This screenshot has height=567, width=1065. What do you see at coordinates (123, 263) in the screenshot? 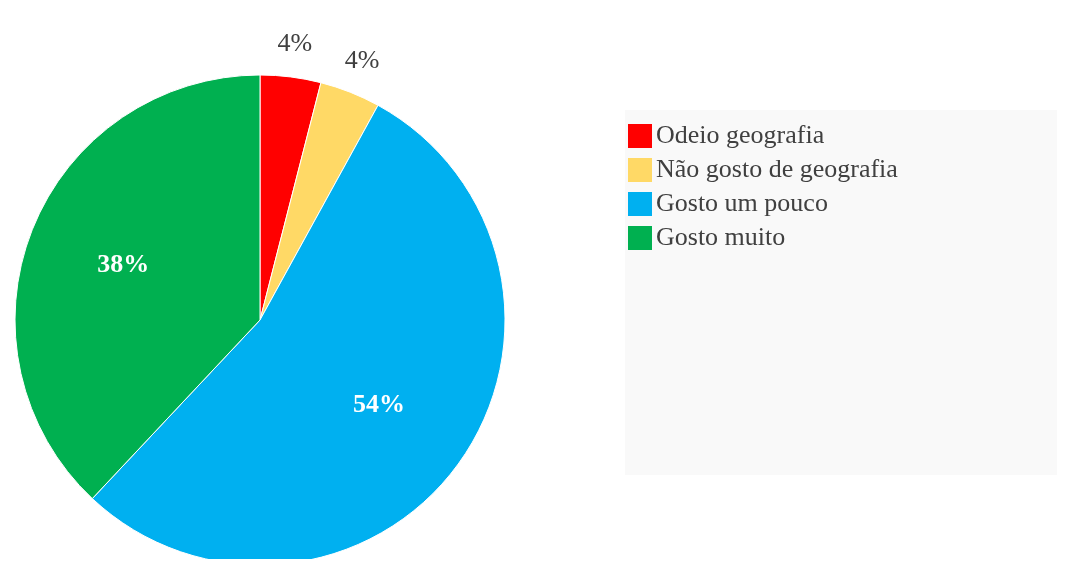
I see `data-label: 38%` at bounding box center [123, 263].